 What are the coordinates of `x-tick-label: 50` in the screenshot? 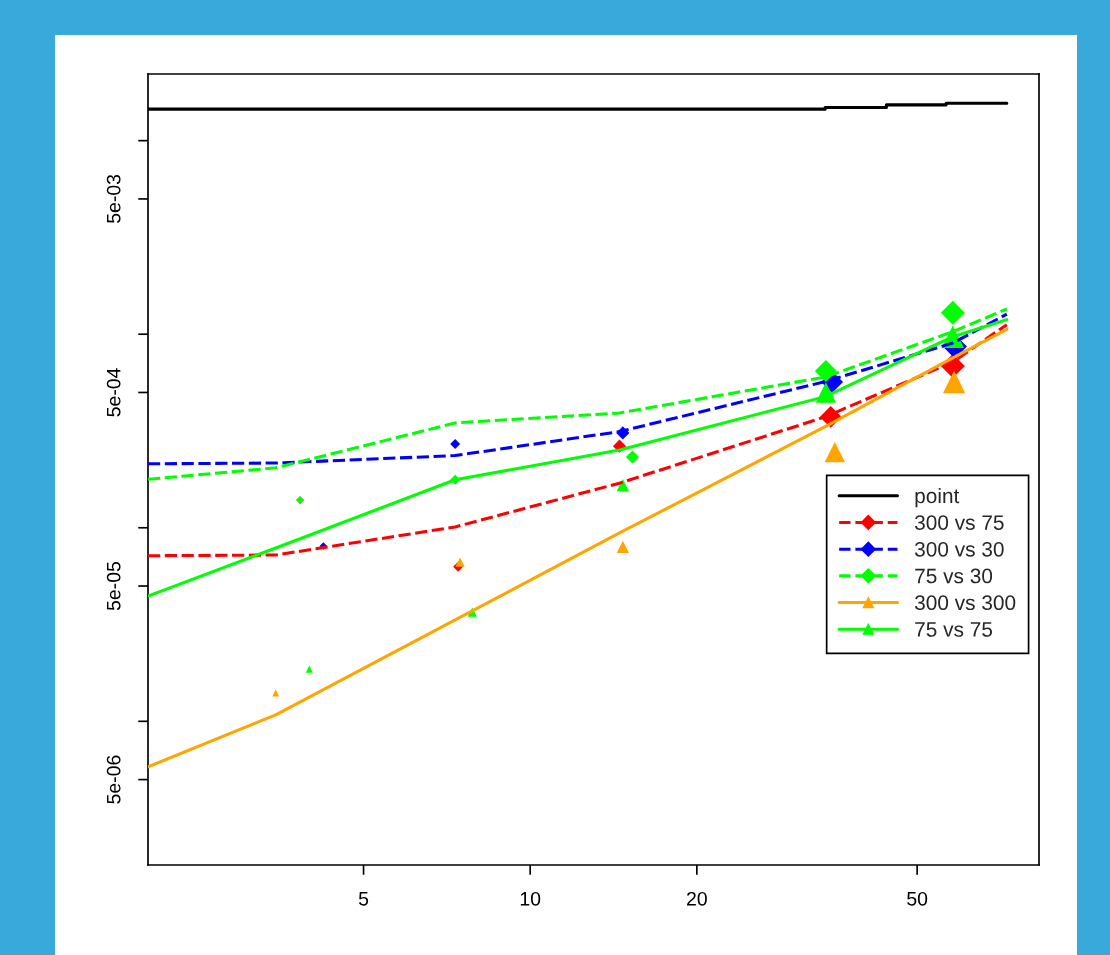 It's located at (917, 898).